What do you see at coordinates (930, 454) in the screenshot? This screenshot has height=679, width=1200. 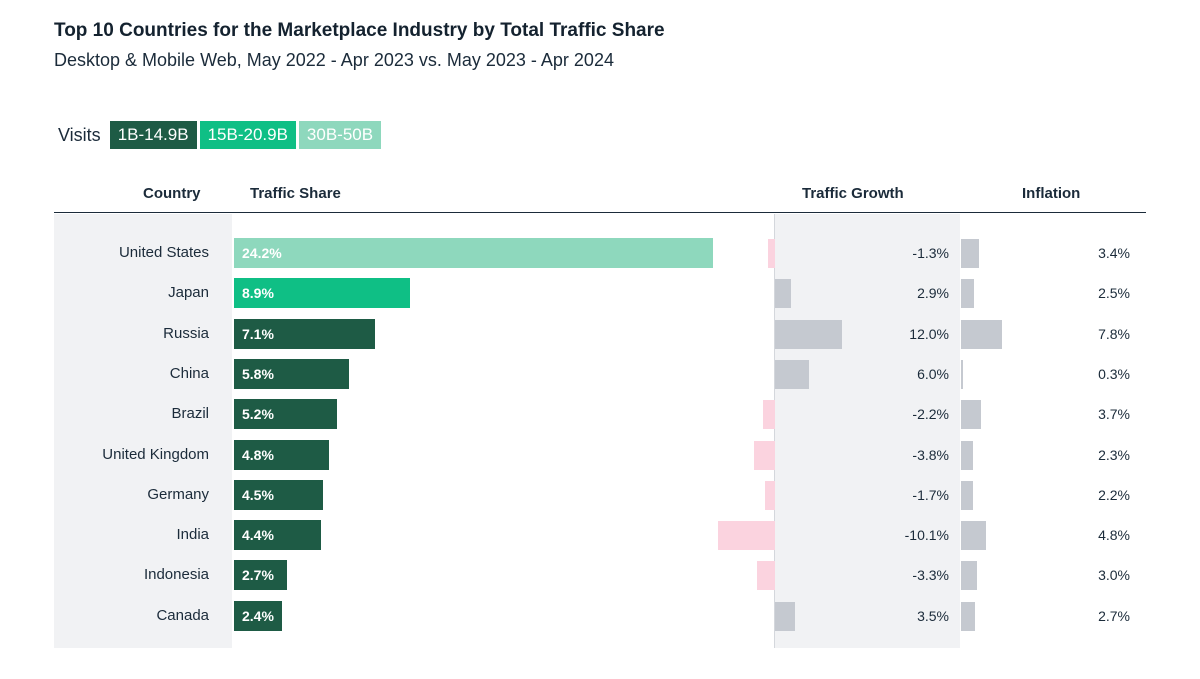 I see `growth-value-united-kingdom: -3.8%` at bounding box center [930, 454].